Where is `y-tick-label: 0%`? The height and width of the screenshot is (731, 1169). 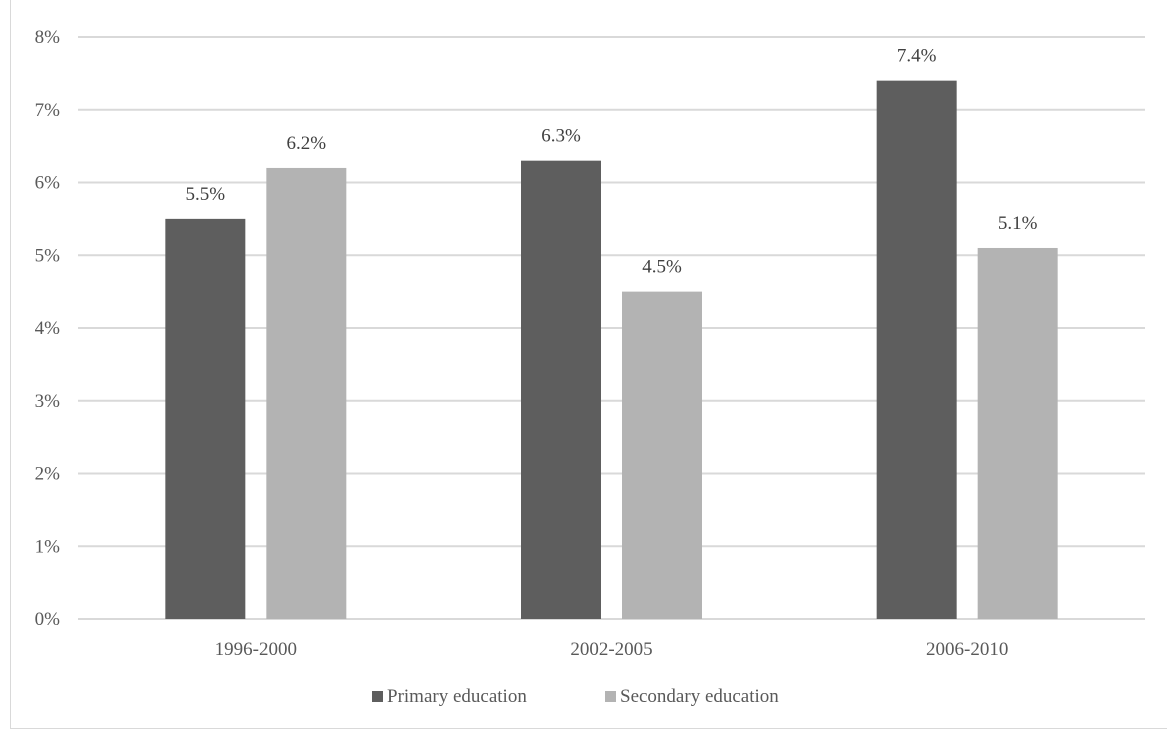 y-tick-label: 0% is located at coordinates (48, 619).